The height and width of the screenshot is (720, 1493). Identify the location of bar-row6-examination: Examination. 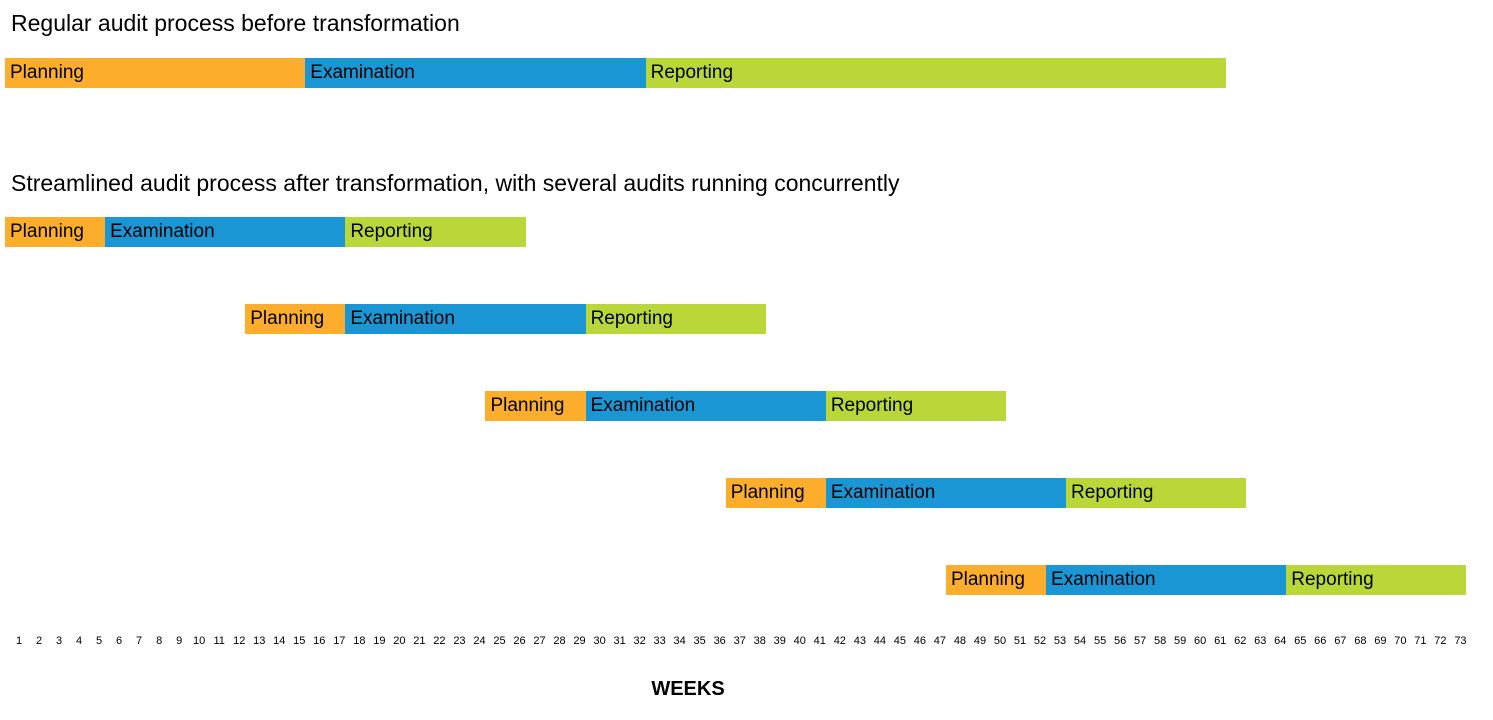
(1166, 580).